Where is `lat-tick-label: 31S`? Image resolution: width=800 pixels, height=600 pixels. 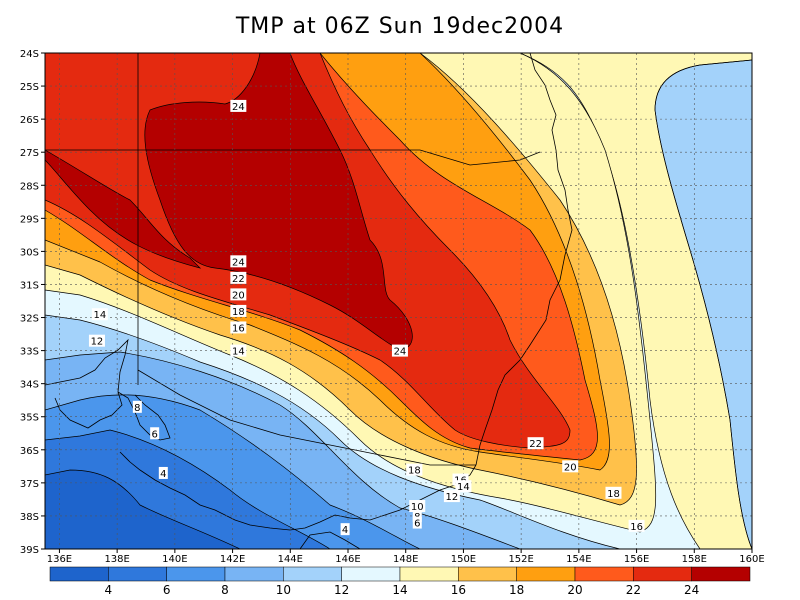
lat-tick-label: 31S is located at coordinates (29, 285).